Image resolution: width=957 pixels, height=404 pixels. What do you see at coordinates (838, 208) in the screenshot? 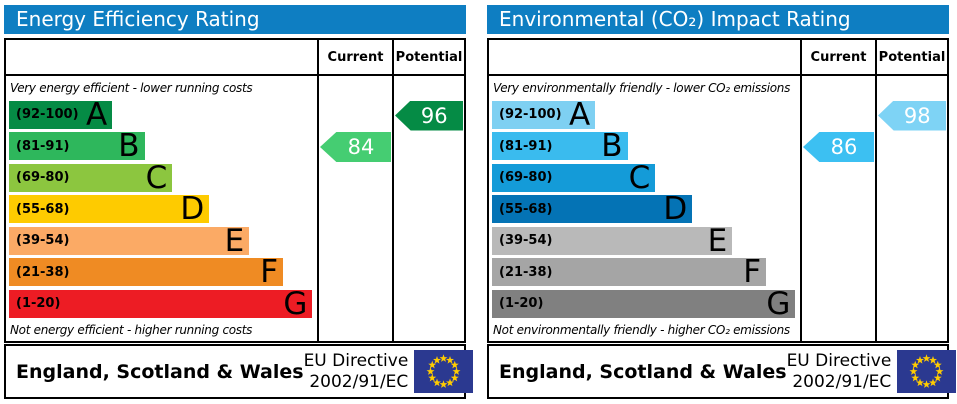
I see `current-column-body: 86` at bounding box center [838, 208].